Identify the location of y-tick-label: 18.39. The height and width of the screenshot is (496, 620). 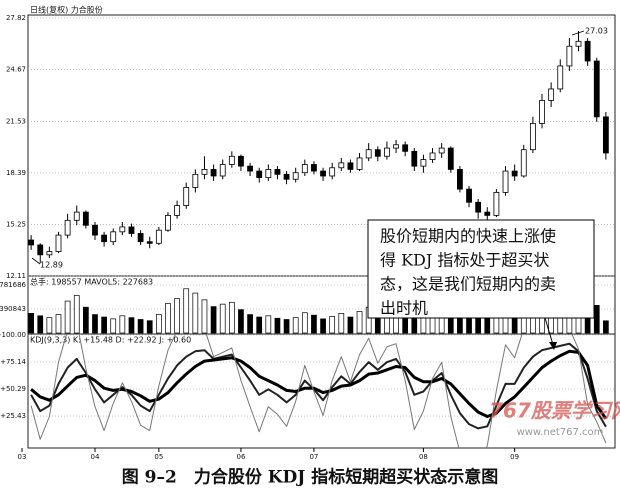
(16, 173).